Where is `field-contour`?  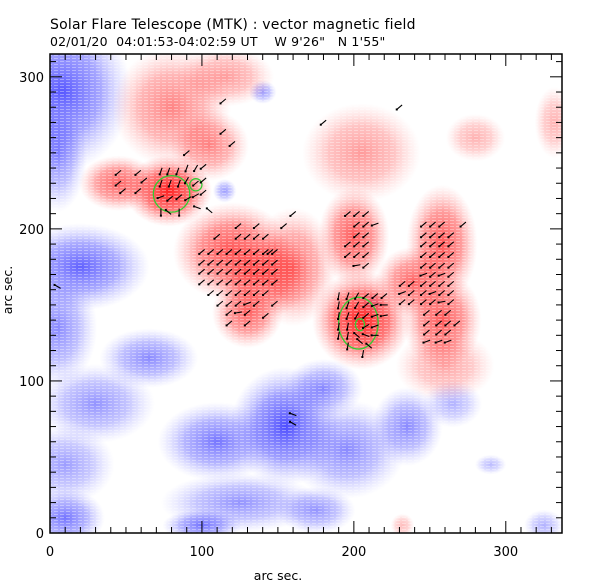
field-contour is located at coordinates (196, 185).